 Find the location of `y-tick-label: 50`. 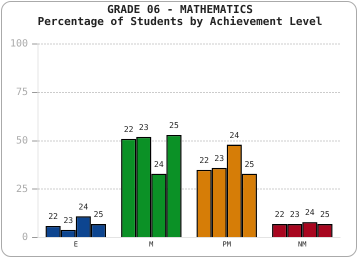

y-tick-label: 50 is located at coordinates (22, 140).